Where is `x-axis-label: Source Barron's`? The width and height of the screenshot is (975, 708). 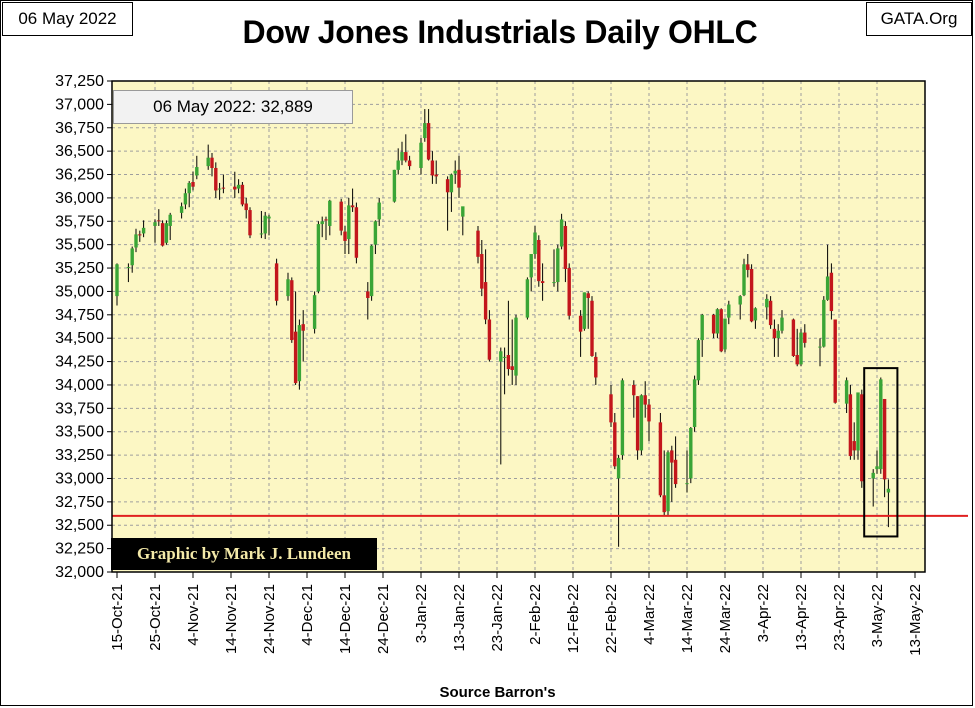 x-axis-label: Source Barron's is located at coordinates (497, 692).